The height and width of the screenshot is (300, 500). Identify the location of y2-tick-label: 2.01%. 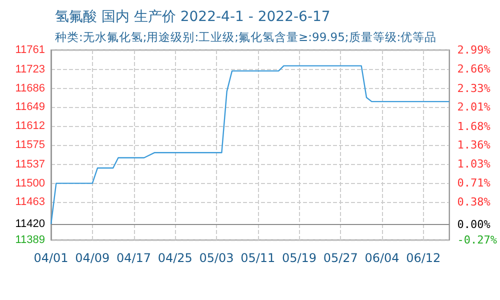
(474, 107).